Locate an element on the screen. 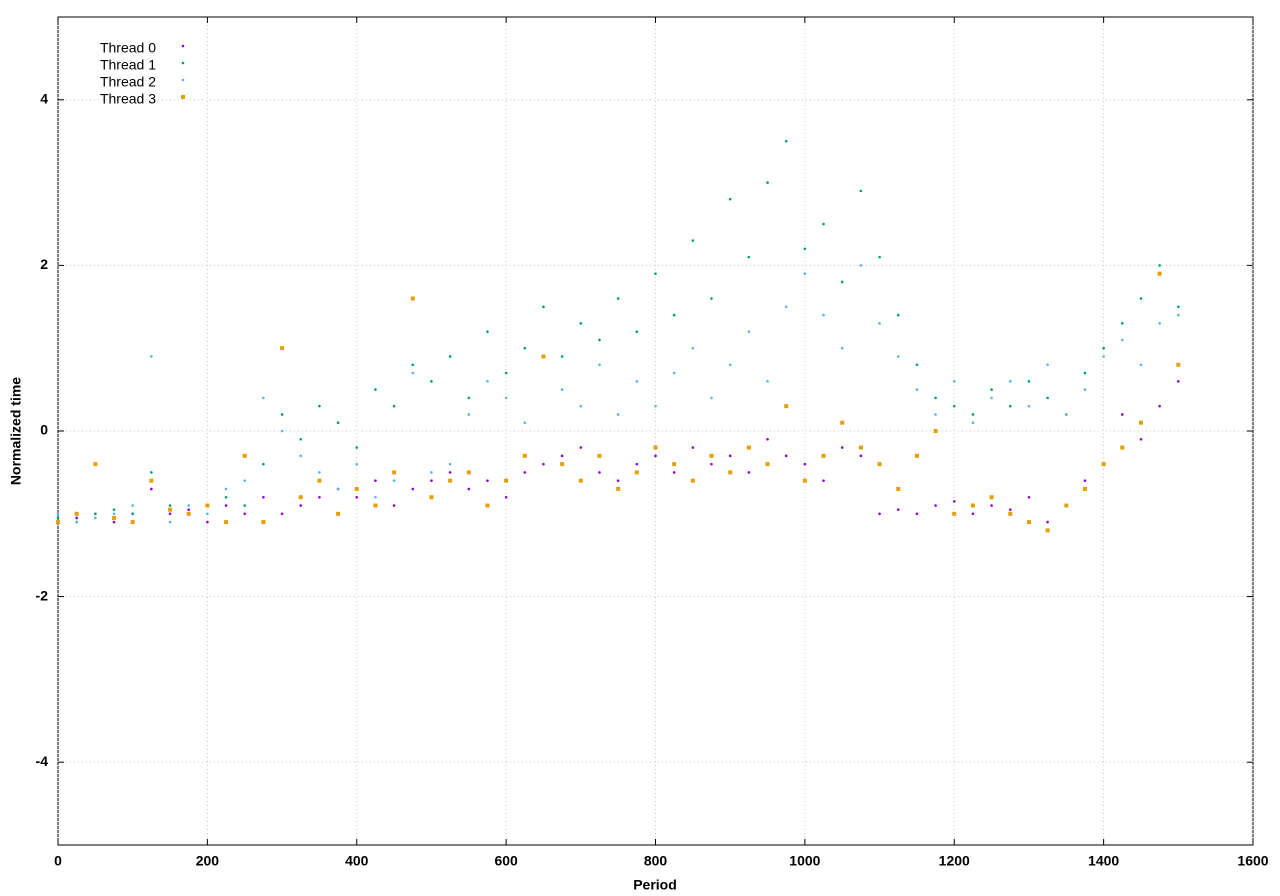 The height and width of the screenshot is (896, 1280). y-tick-label: -4 is located at coordinates (42, 761).